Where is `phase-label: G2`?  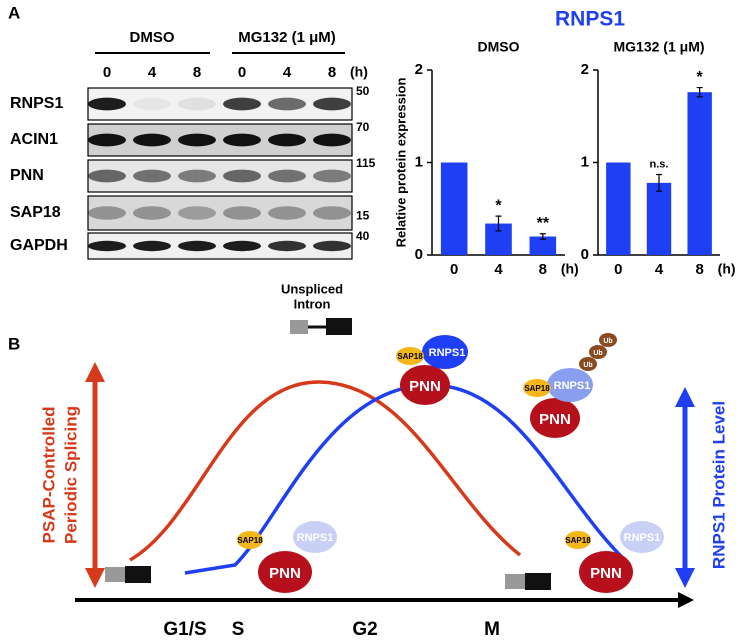
phase-label: G2 is located at coordinates (364, 629).